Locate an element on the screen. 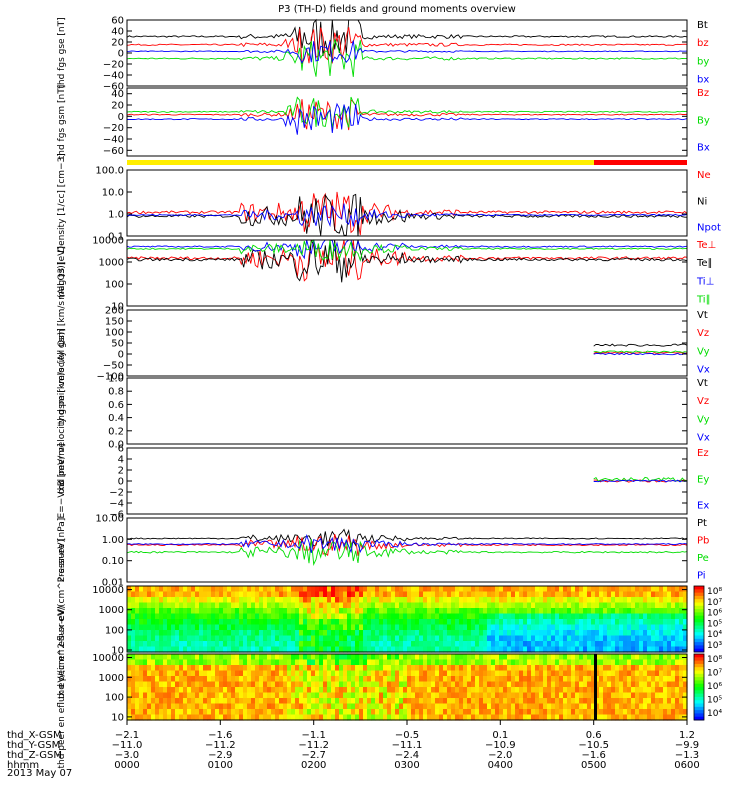  panel-frame is located at coordinates (407, 619).